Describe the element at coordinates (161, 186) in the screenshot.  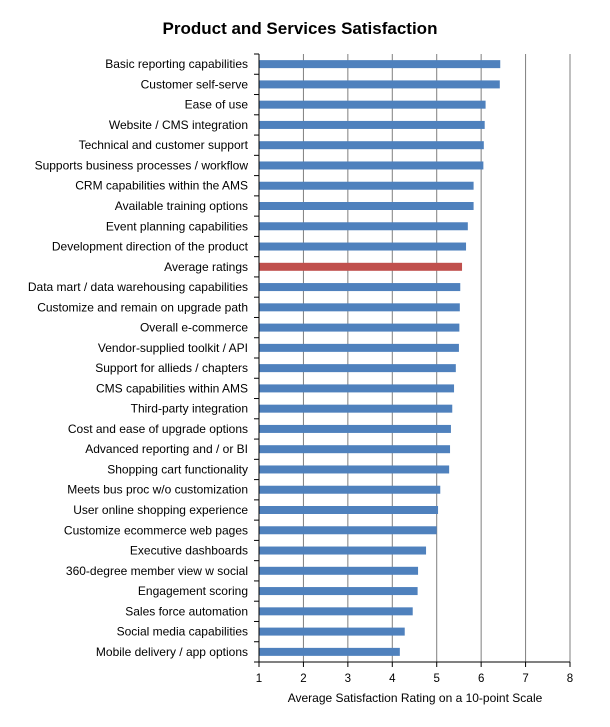
I see `category-label: CRM capabilities within the AMS` at that location.